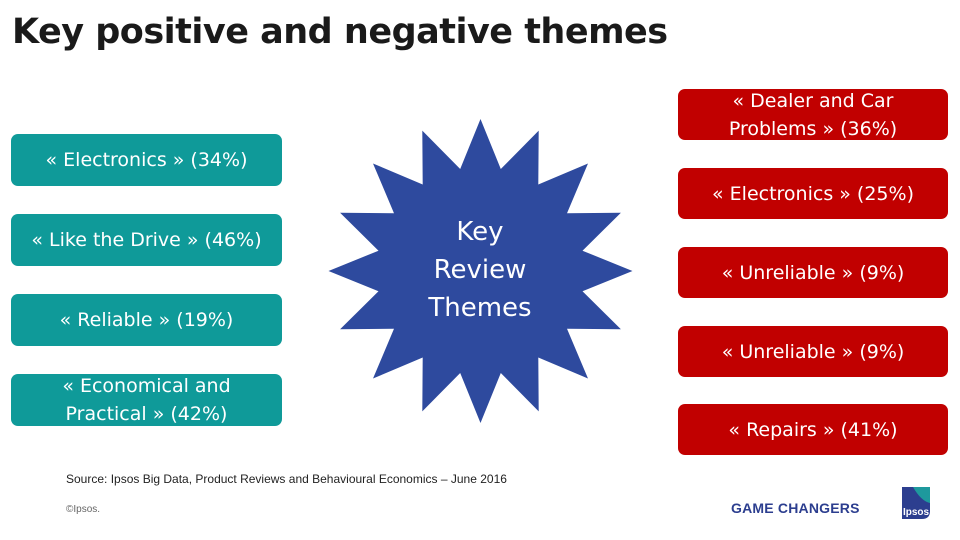 This screenshot has height=540, width=960. I want to click on center-label-line-3: Themes, so click(480, 308).